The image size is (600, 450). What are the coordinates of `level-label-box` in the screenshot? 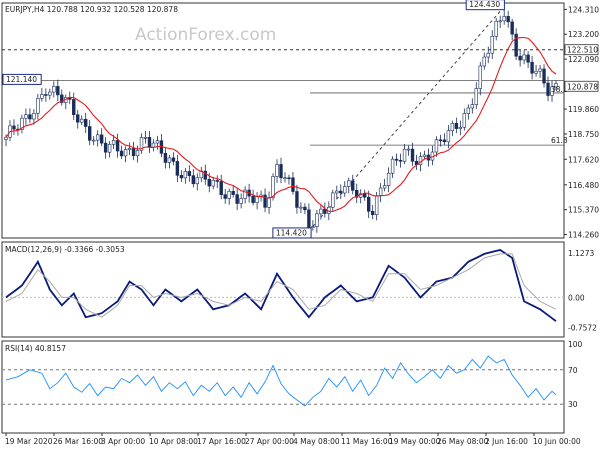 It's located at (22, 79).